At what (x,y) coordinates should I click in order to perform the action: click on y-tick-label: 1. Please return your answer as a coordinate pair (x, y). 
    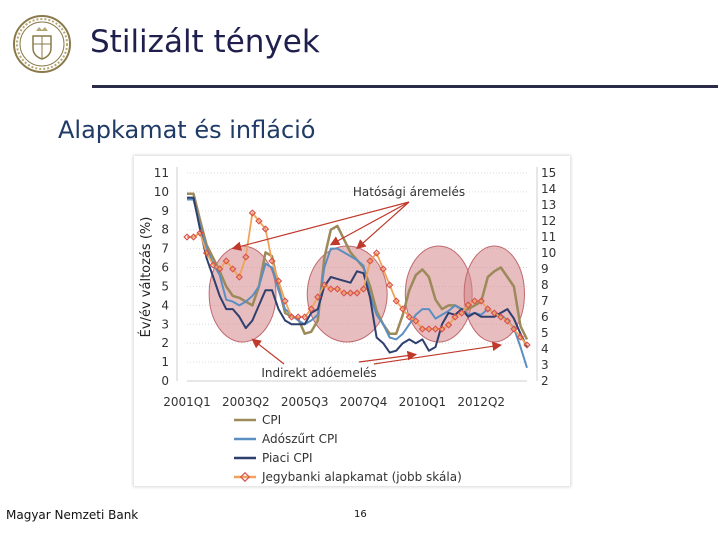
    Looking at the image, I should click on (165, 362).